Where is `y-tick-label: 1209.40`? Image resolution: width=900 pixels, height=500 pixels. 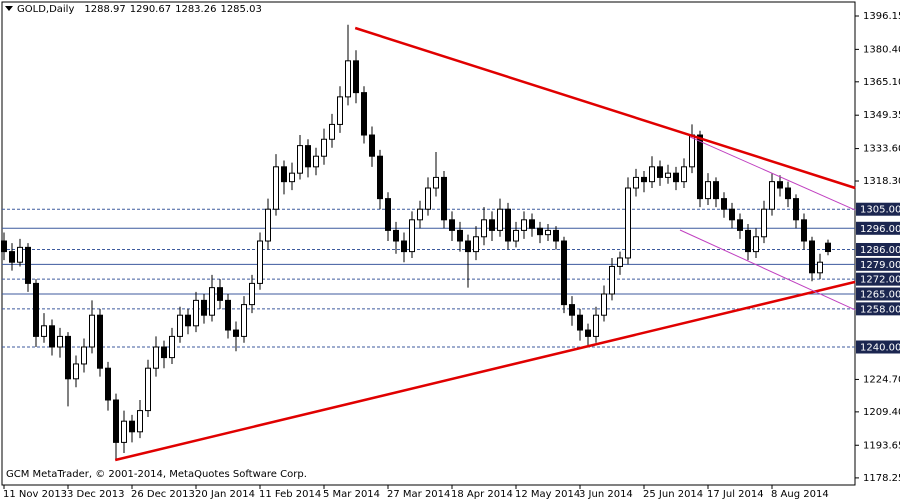
y-tick-label: 1209.40 is located at coordinates (881, 412).